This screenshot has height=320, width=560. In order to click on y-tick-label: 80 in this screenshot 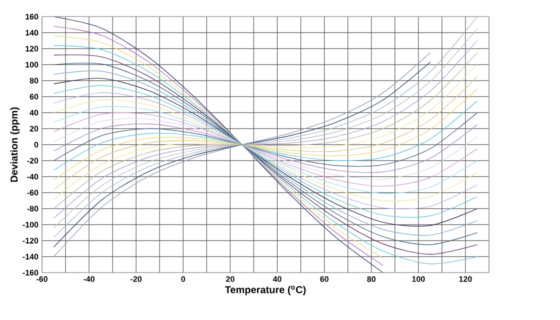, I will do `click(34, 81)`.